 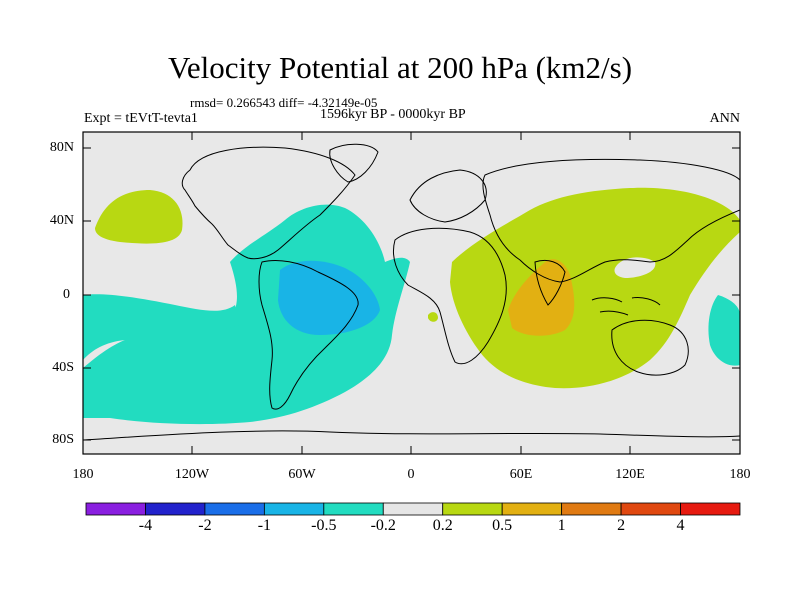 What do you see at coordinates (450, 296) in the screenshot?
I see `coast-africa` at bounding box center [450, 296].